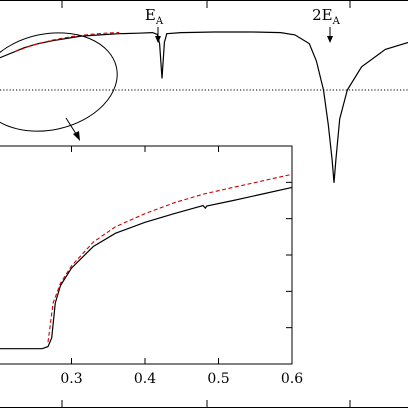 The width and height of the screenshot is (408, 408). What do you see at coordinates (326, 16) in the screenshot?
I see `annotation-1: 2EA` at bounding box center [326, 16].